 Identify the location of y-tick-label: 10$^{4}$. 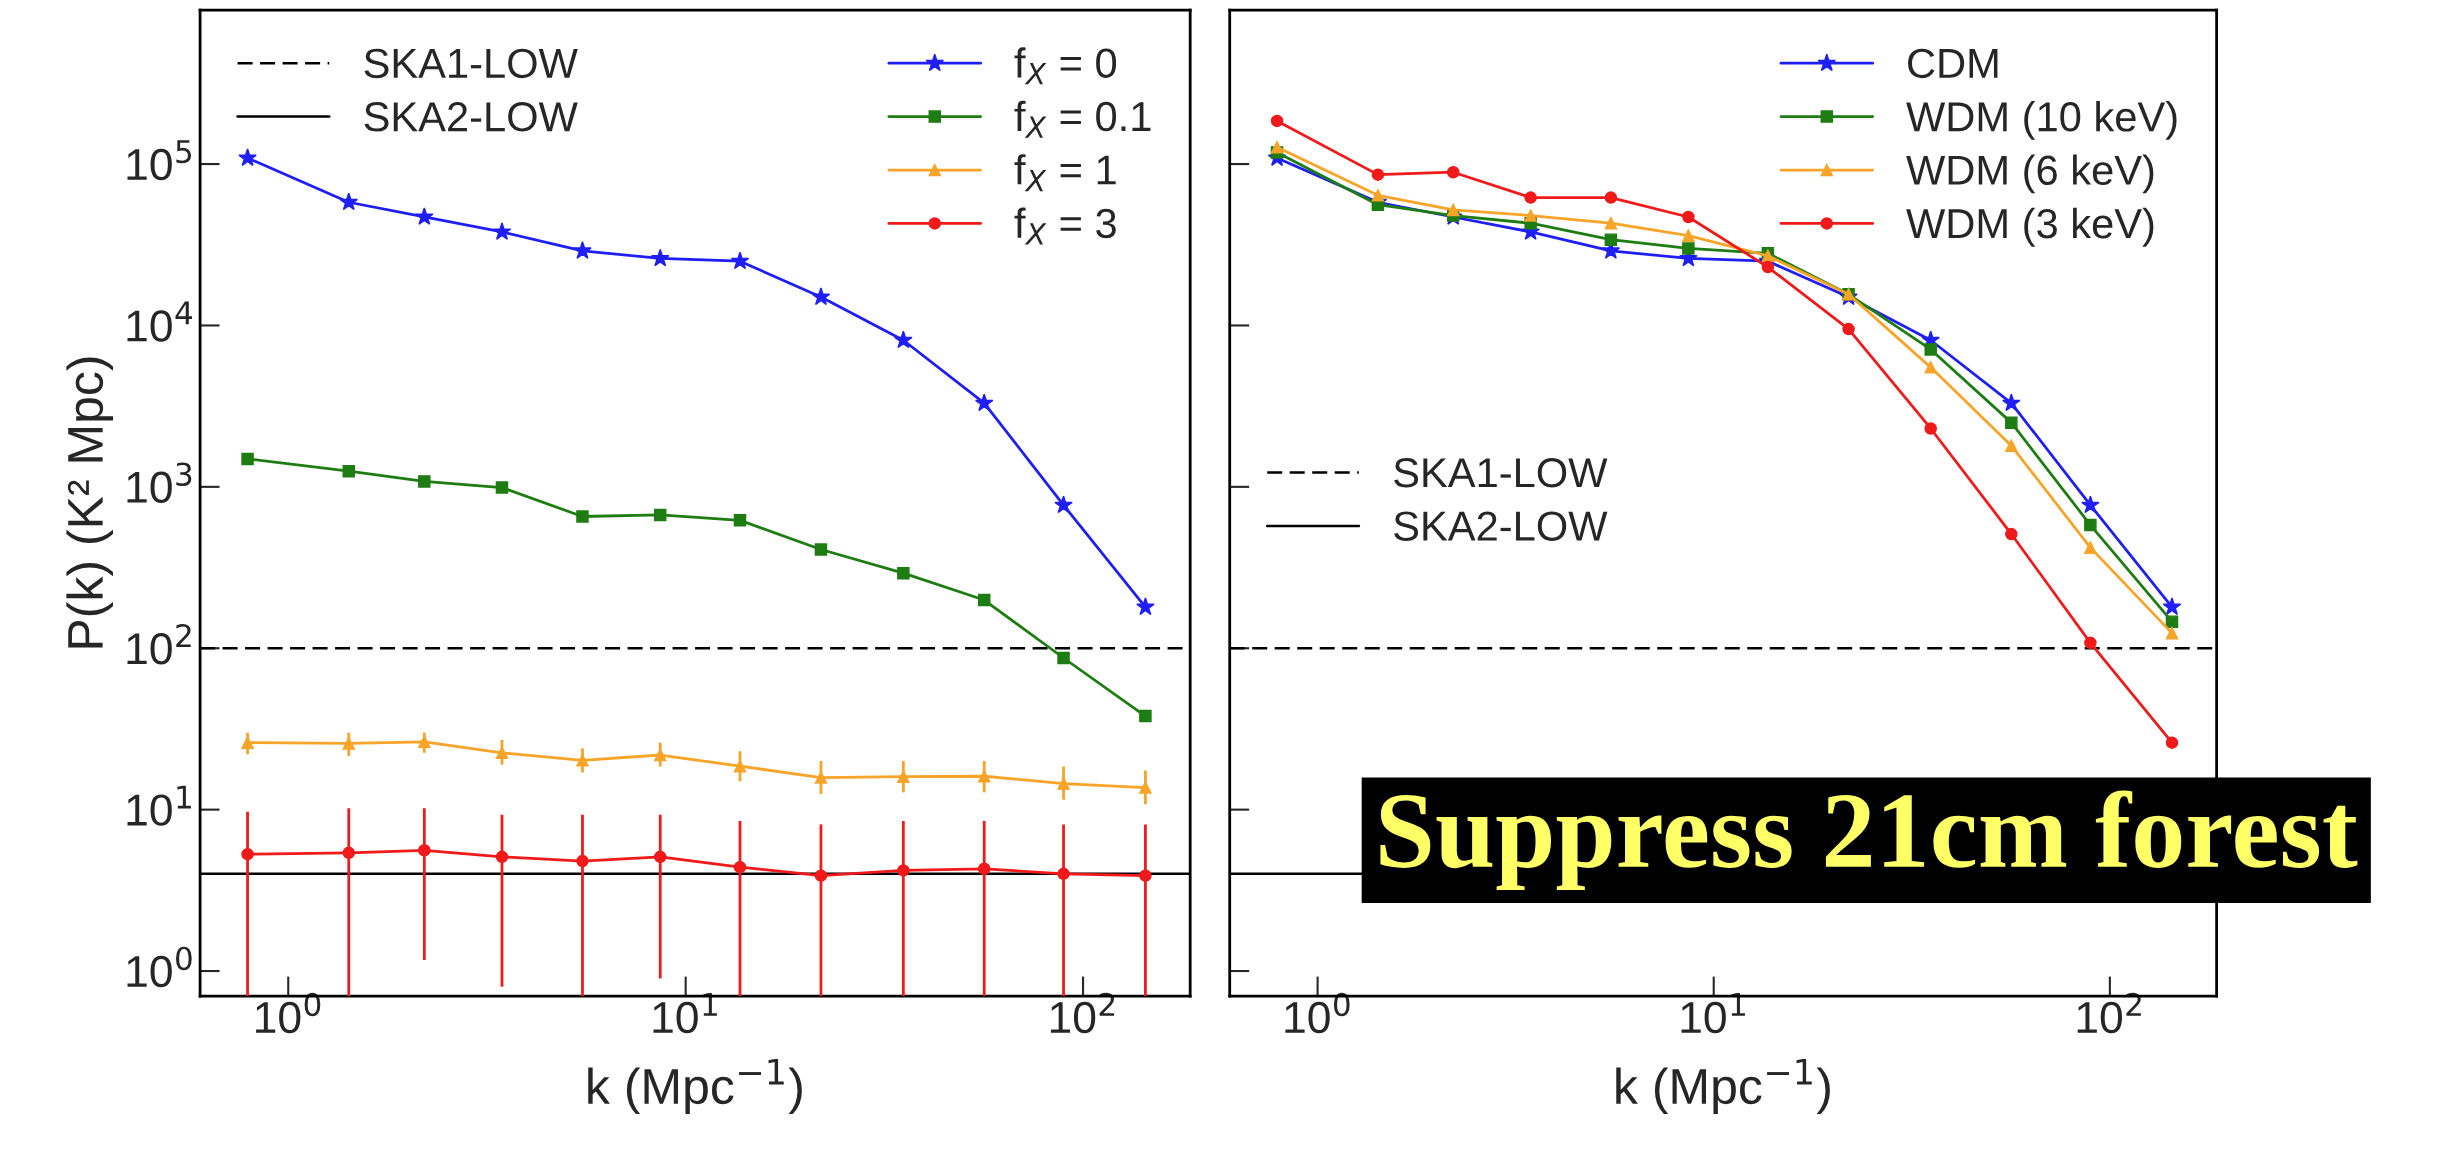
(160, 321).